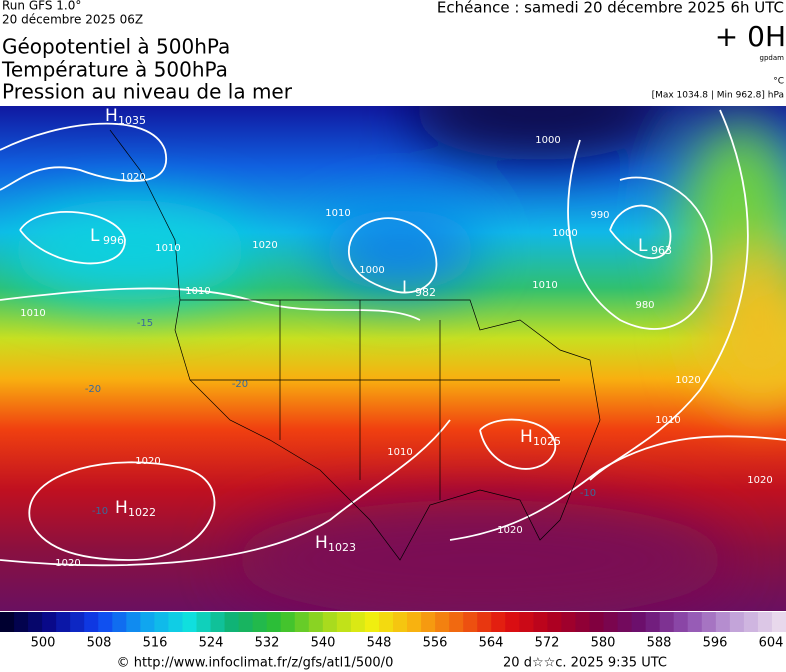 This screenshot has height=672, width=786. What do you see at coordinates (379, 643) in the screenshot?
I see `colorbar-tick-label: 548` at bounding box center [379, 643].